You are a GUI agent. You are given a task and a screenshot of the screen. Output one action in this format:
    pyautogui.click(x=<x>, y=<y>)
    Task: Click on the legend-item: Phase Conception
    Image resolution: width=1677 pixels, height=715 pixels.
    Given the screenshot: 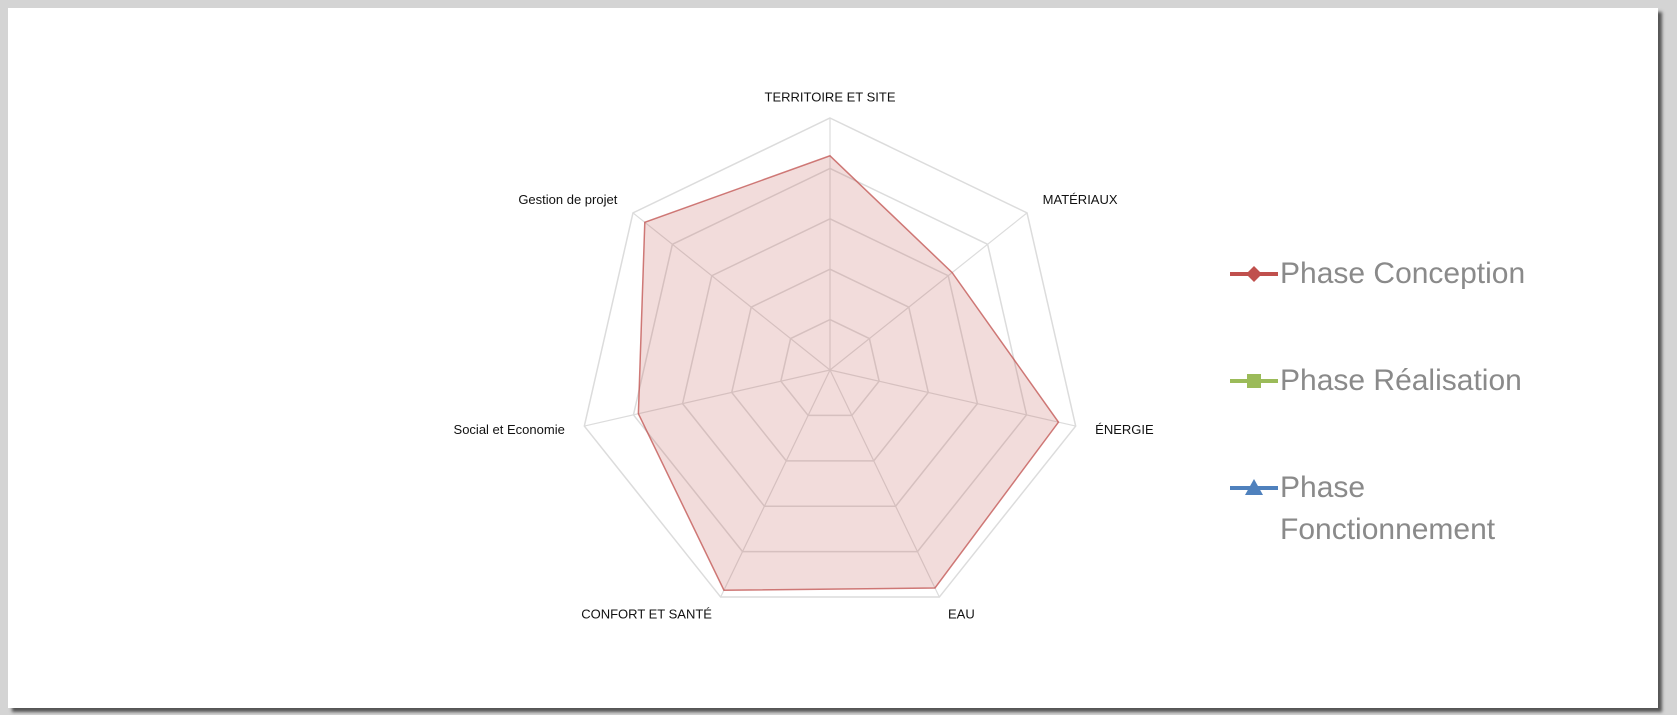 What is the action you would take?
    pyautogui.click(x=1383, y=274)
    